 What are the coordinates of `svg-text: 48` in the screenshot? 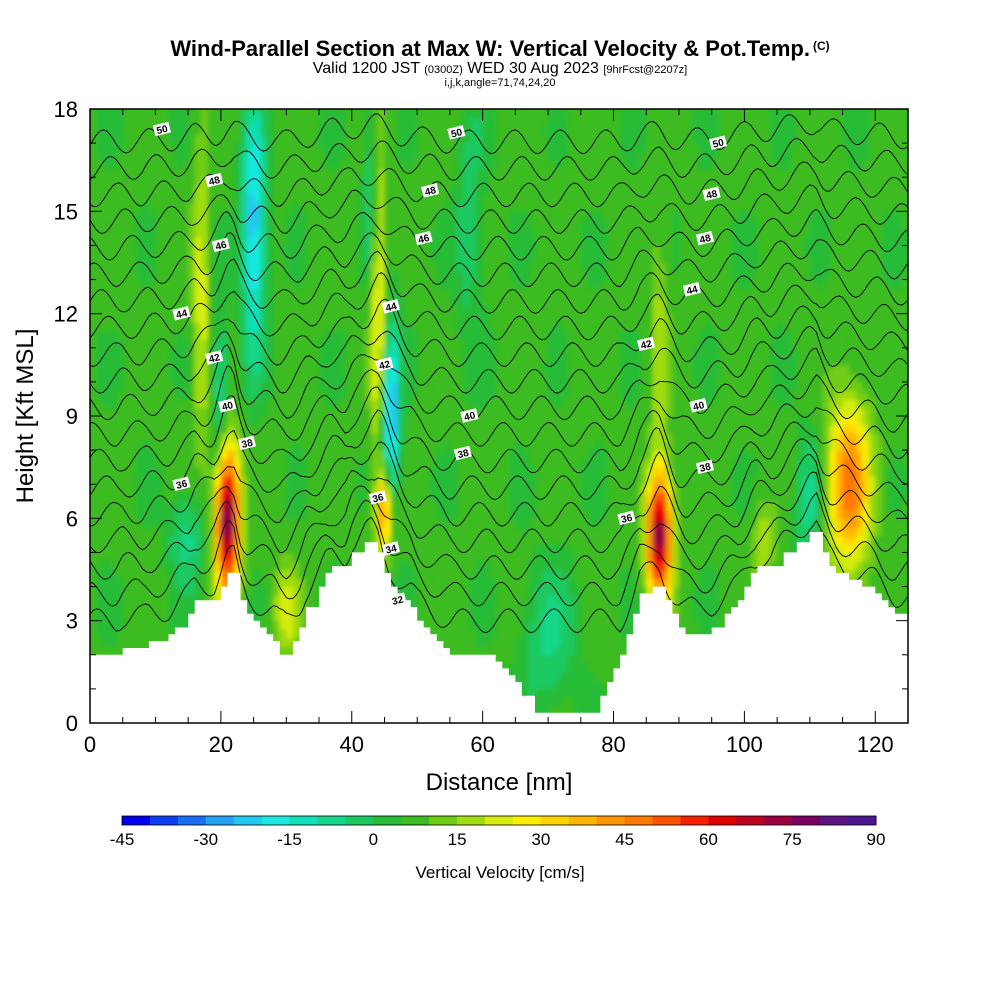 It's located at (706, 239).